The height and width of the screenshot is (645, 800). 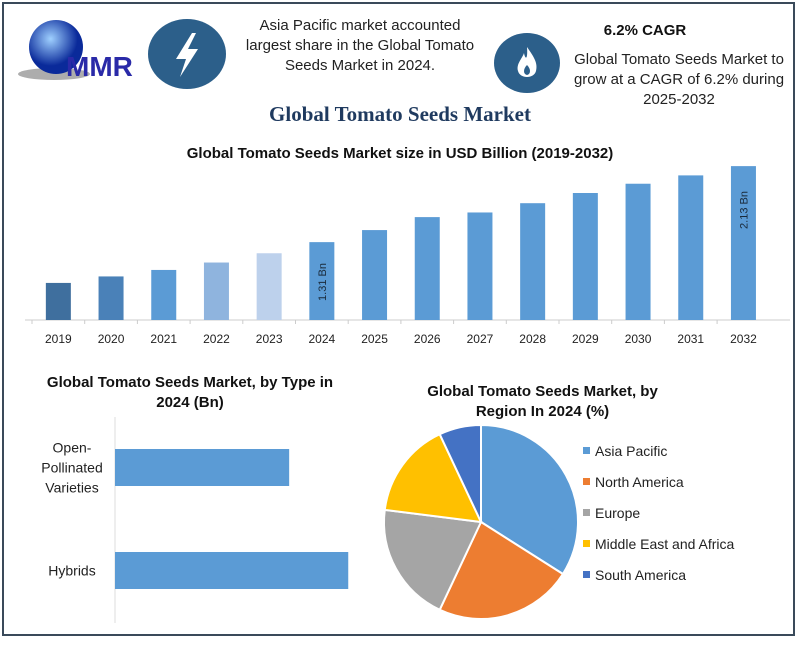 I want to click on category-label: Pollinated, so click(x=72, y=468).